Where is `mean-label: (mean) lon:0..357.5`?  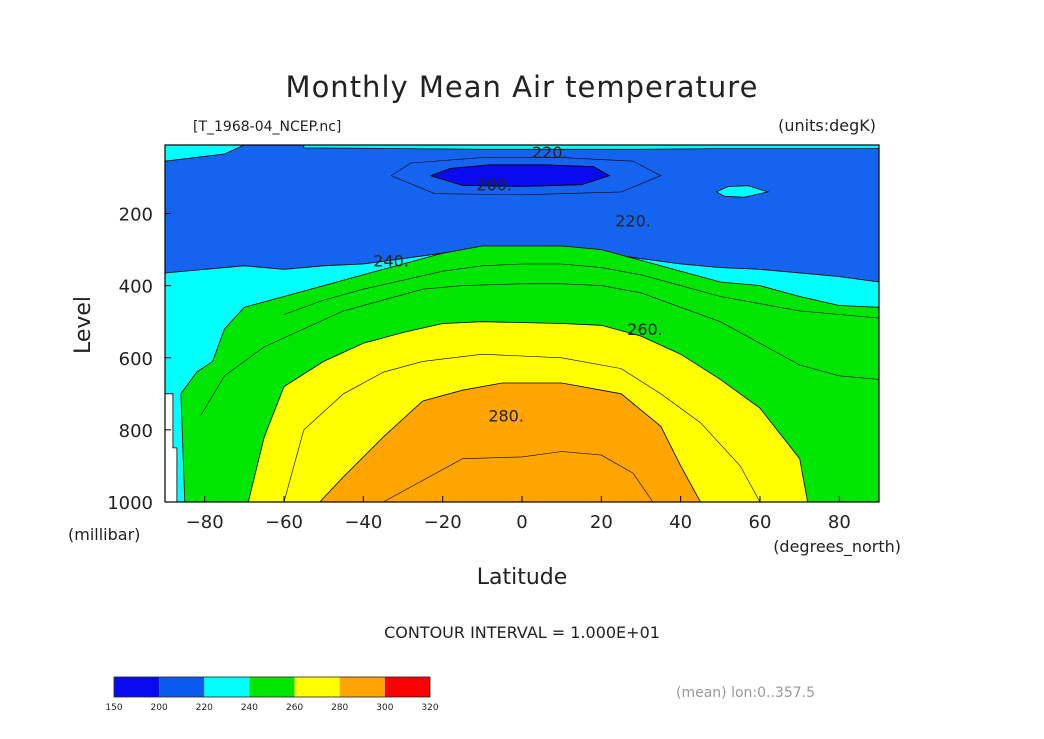
mean-label: (mean) lon:0..357.5 is located at coordinates (745, 693).